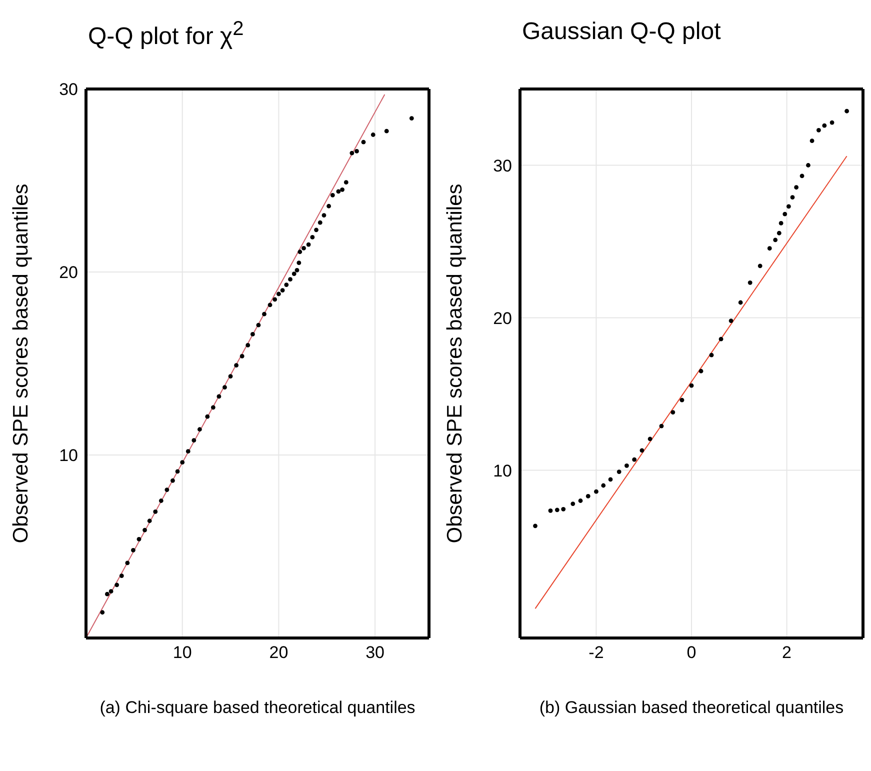 Image resolution: width=871 pixels, height=771 pixels. Describe the element at coordinates (278, 652) in the screenshot. I see `x-tick-label: 20` at that location.